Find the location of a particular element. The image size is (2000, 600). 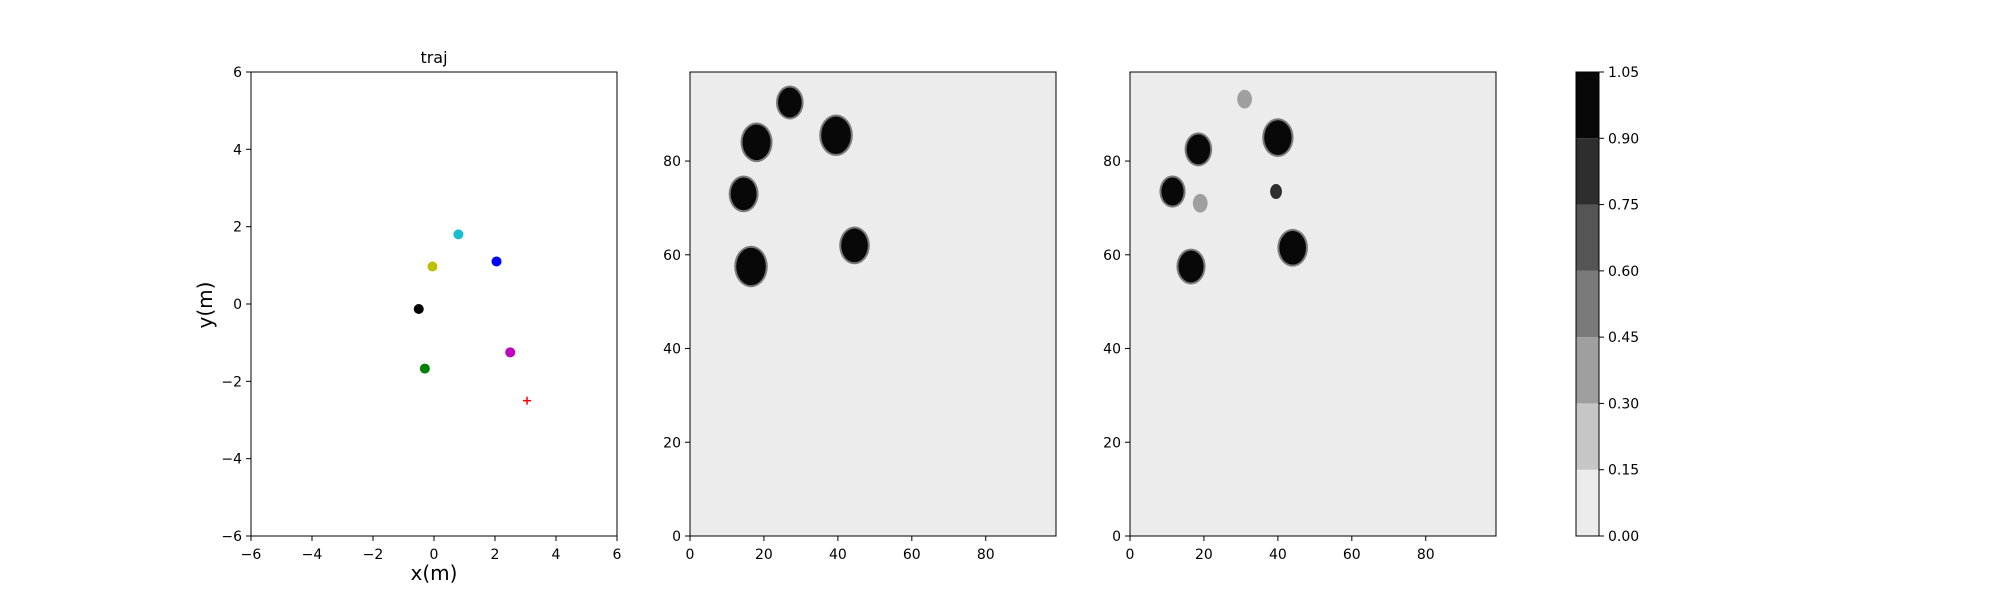

x-axis-label: x(m) is located at coordinates (434, 573).